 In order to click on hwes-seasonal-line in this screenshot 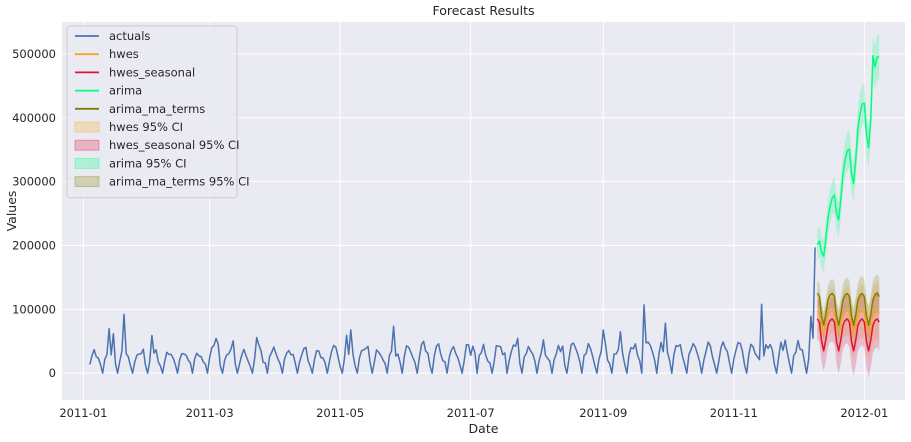, I will do `click(848, 335)`.